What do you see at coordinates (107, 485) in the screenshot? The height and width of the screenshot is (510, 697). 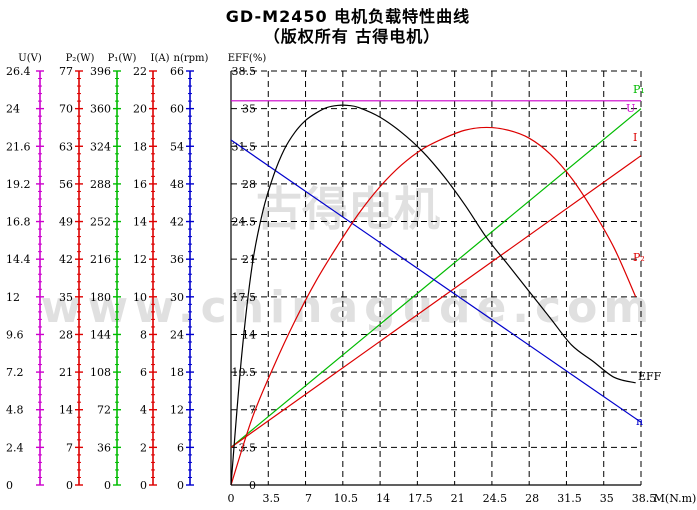 I see `axis-tick-label-P1: 0` at bounding box center [107, 485].